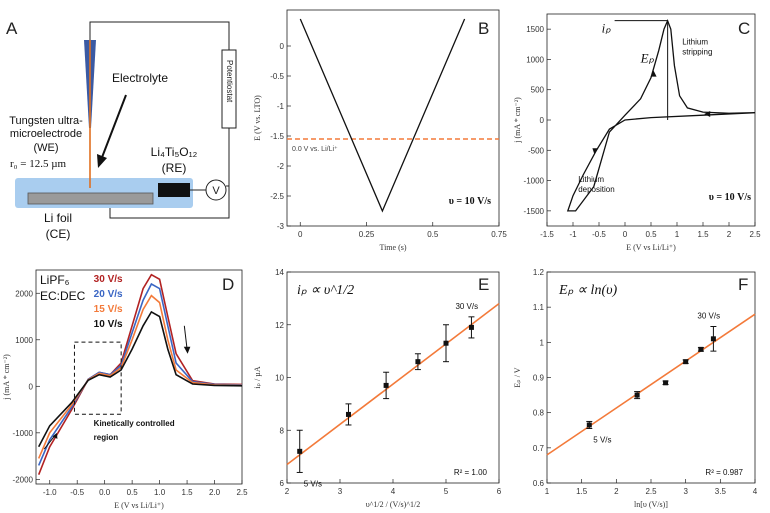  I want to click on we-label-1: Tungsten ultra-, so click(46, 121).